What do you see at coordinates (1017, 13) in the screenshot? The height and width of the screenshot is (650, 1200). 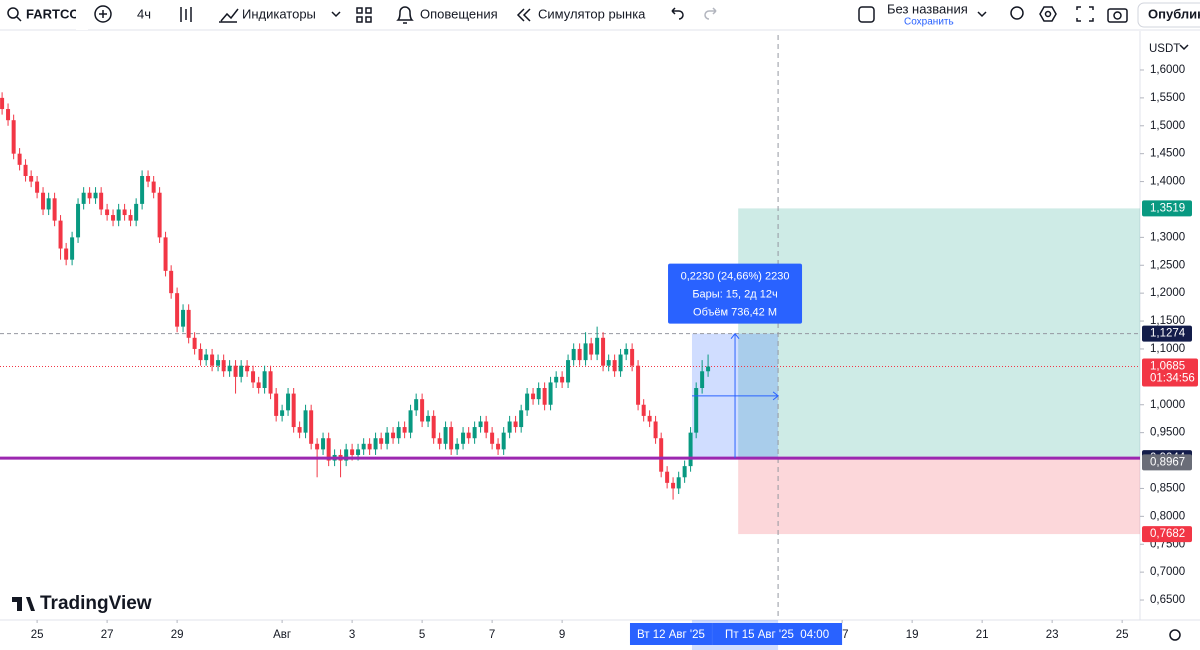 I see `quick-search` at bounding box center [1017, 13].